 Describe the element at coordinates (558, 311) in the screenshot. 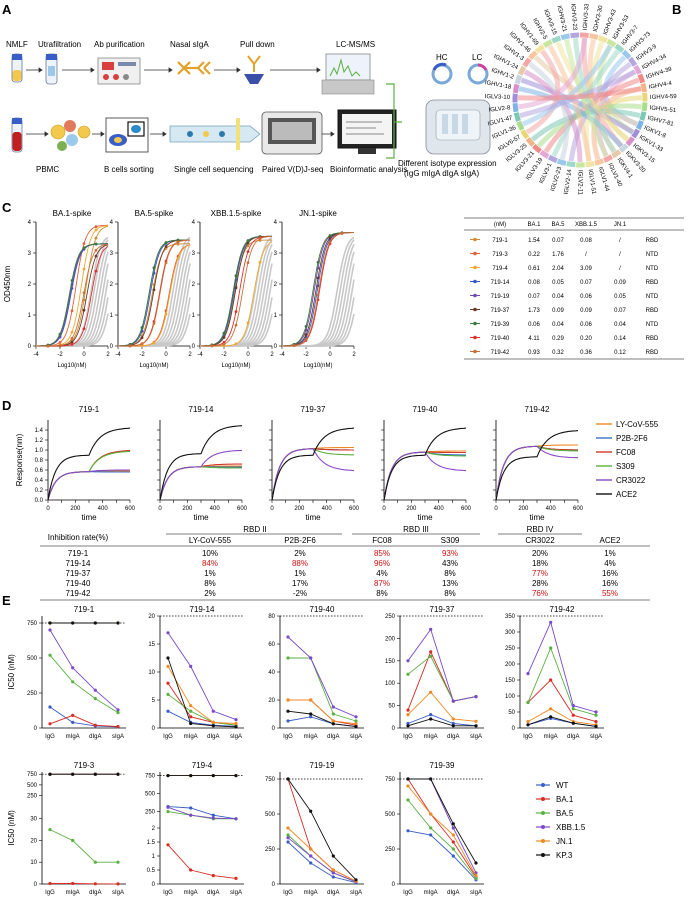

I see `table-cell: 0.09` at that location.